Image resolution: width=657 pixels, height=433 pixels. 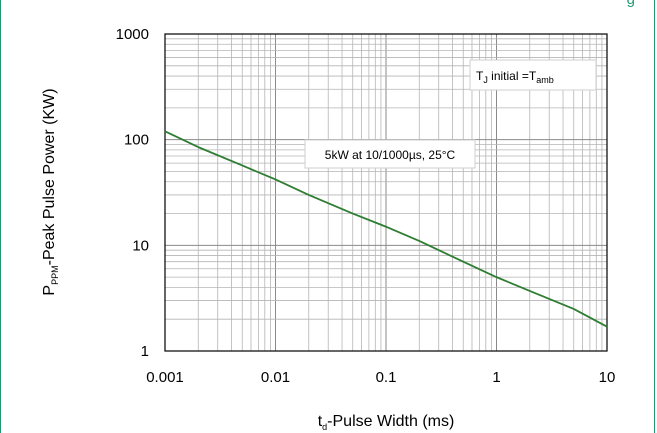 What do you see at coordinates (631, 4) in the screenshot?
I see `header-fragment: g` at bounding box center [631, 4].